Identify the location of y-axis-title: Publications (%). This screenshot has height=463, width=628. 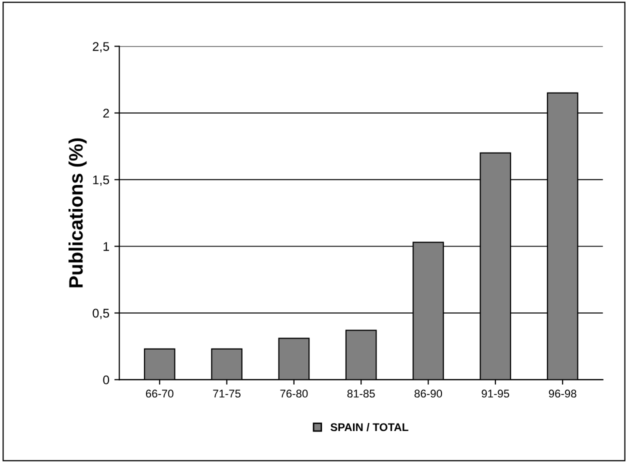
(77, 213).